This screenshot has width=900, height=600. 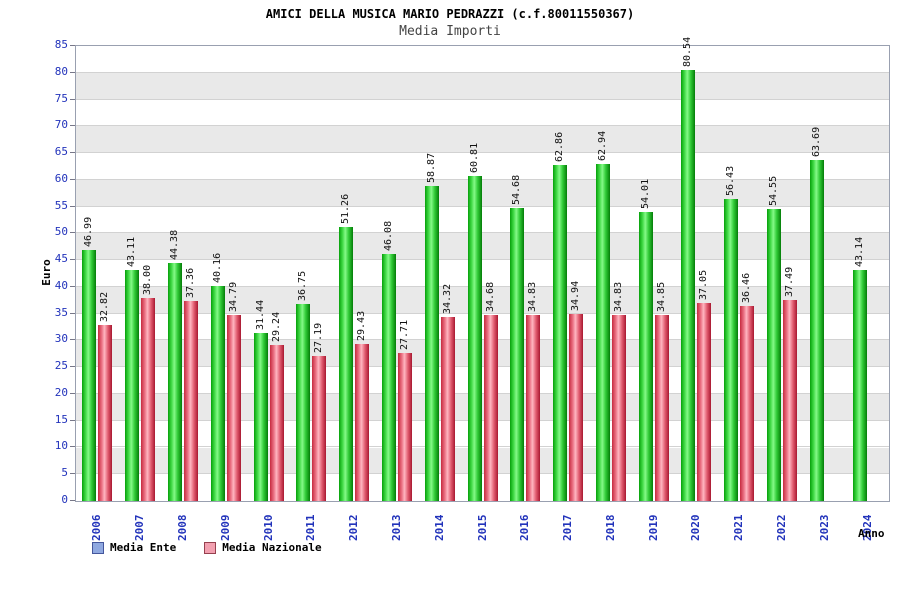 I want to click on bar-value-label: 54.55, so click(x=774, y=190).